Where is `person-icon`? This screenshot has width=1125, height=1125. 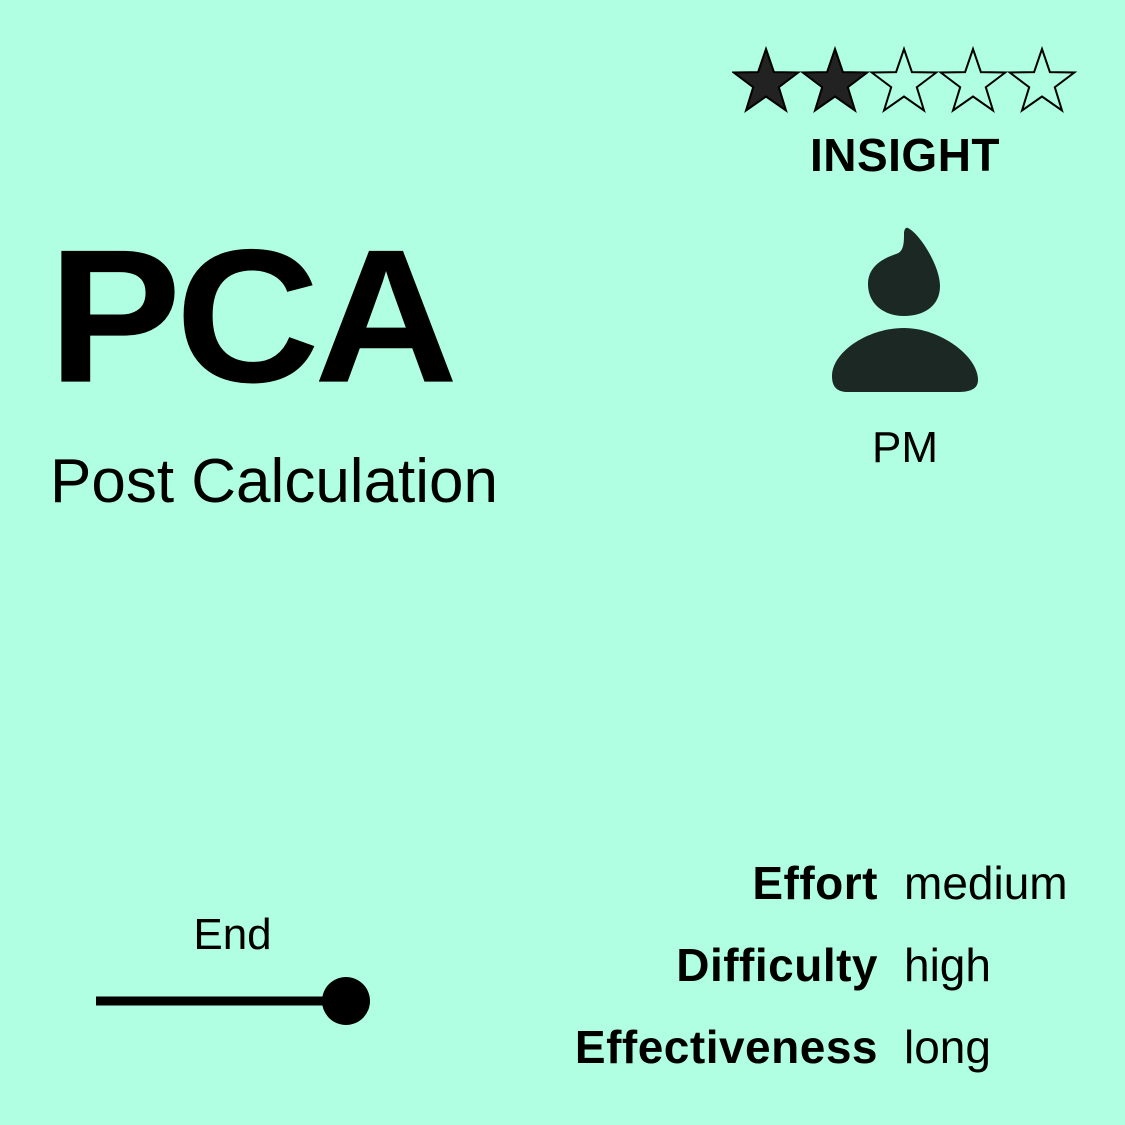
person-icon is located at coordinates (904, 310).